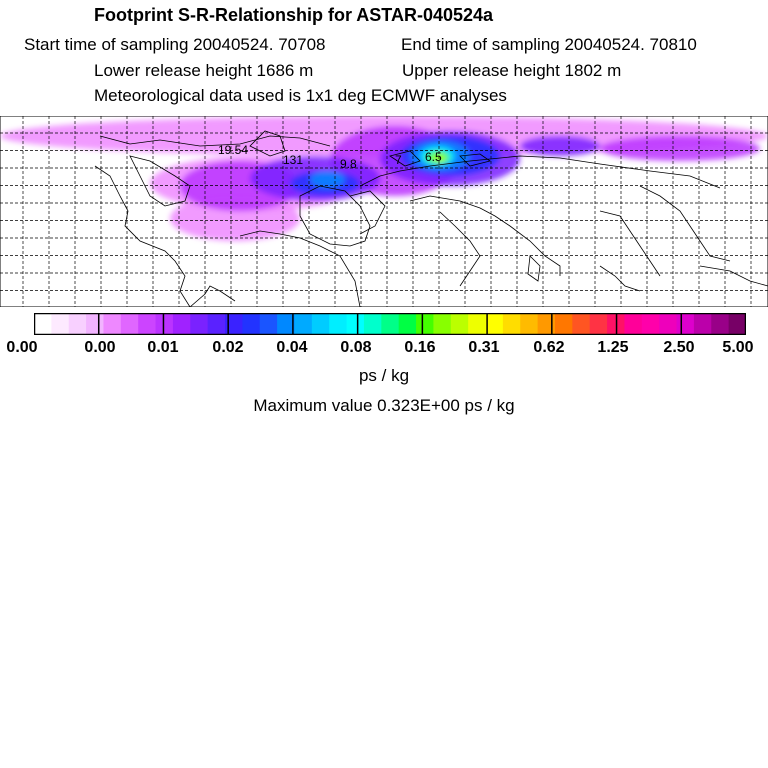  Describe the element at coordinates (679, 347) in the screenshot. I see `colorbar-tick-label: 2.50` at that location.